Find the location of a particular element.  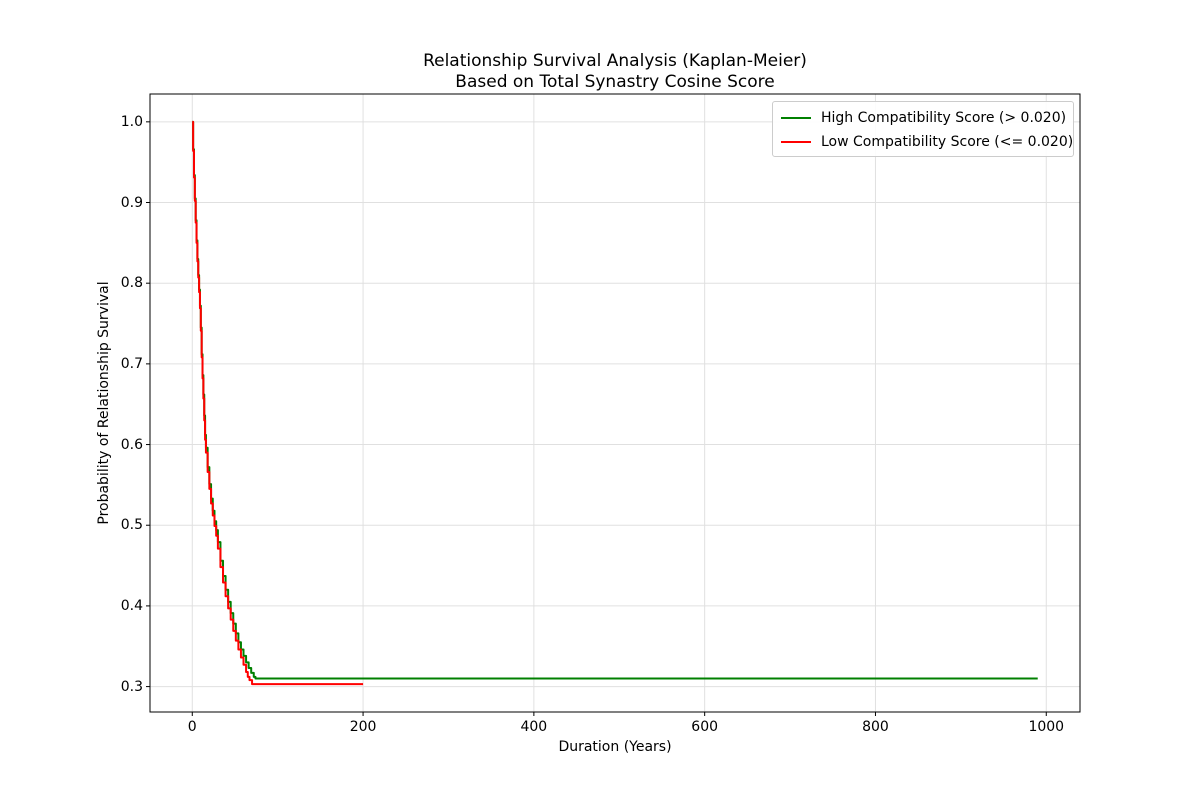

legend-swatch-low-icon is located at coordinates (796, 142).